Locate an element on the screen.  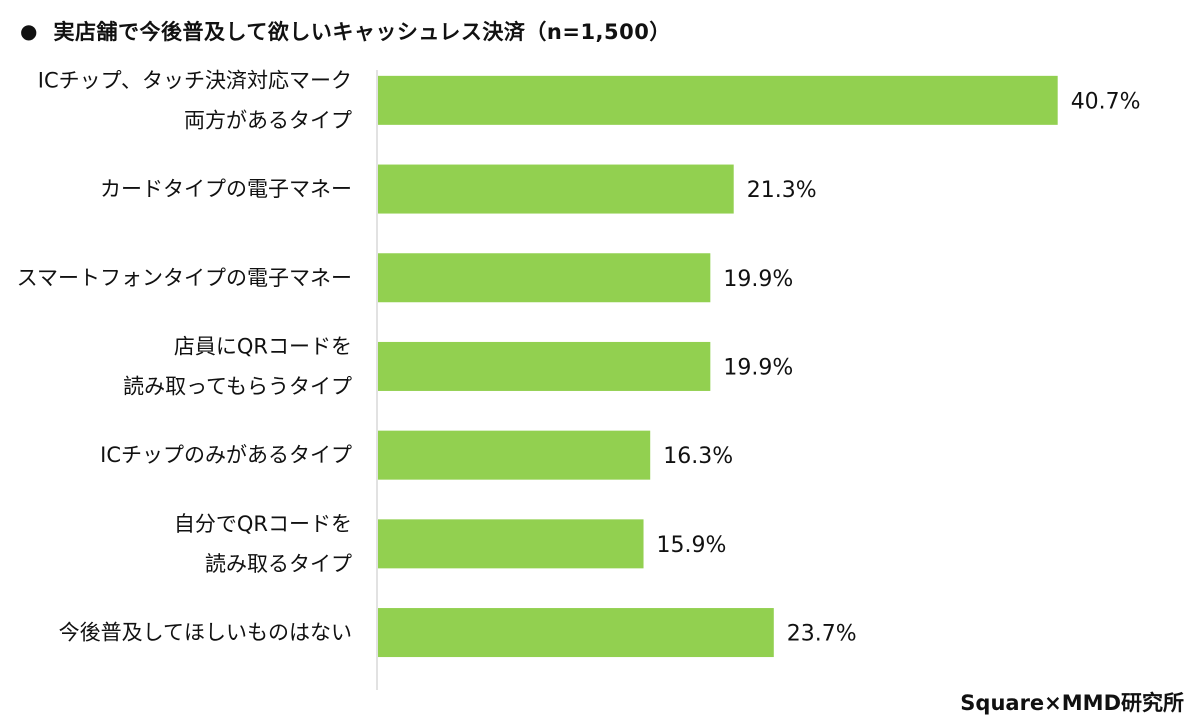
category-label: 読み取るタイプ is located at coordinates (278, 564).